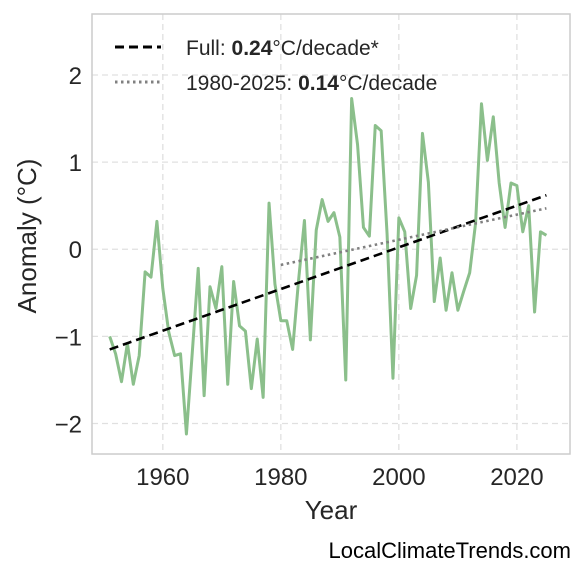  I want to click on x-axis-ticks: 1960 1980 2000 2020, so click(339, 477).